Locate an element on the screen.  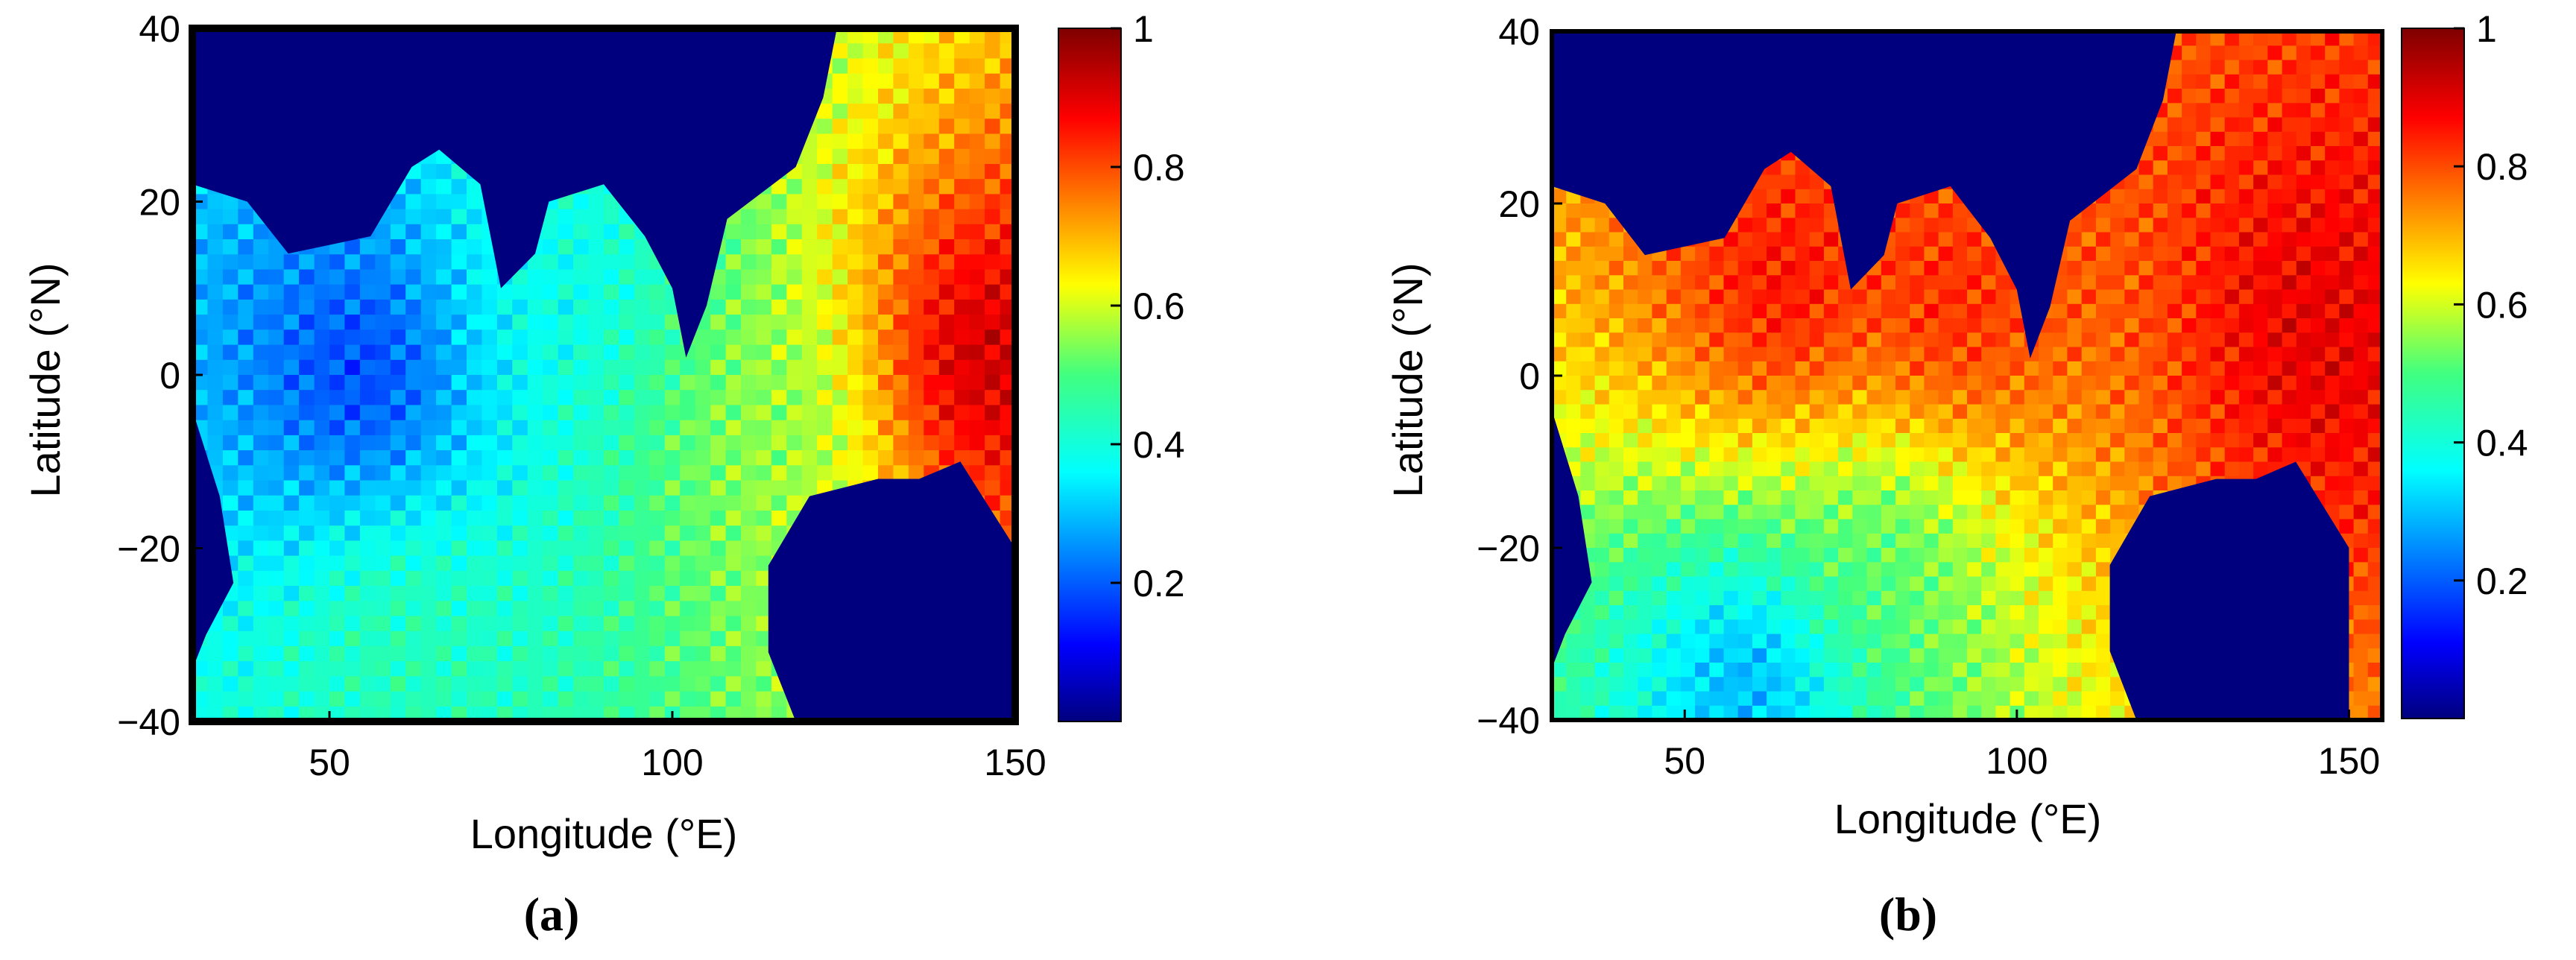
x-ticks-a: 50 100 150 is located at coordinates (677, 747).